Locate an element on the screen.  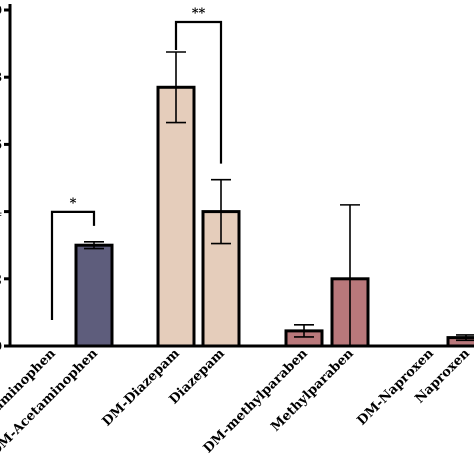
significance-label: ** is located at coordinates (199, 13).